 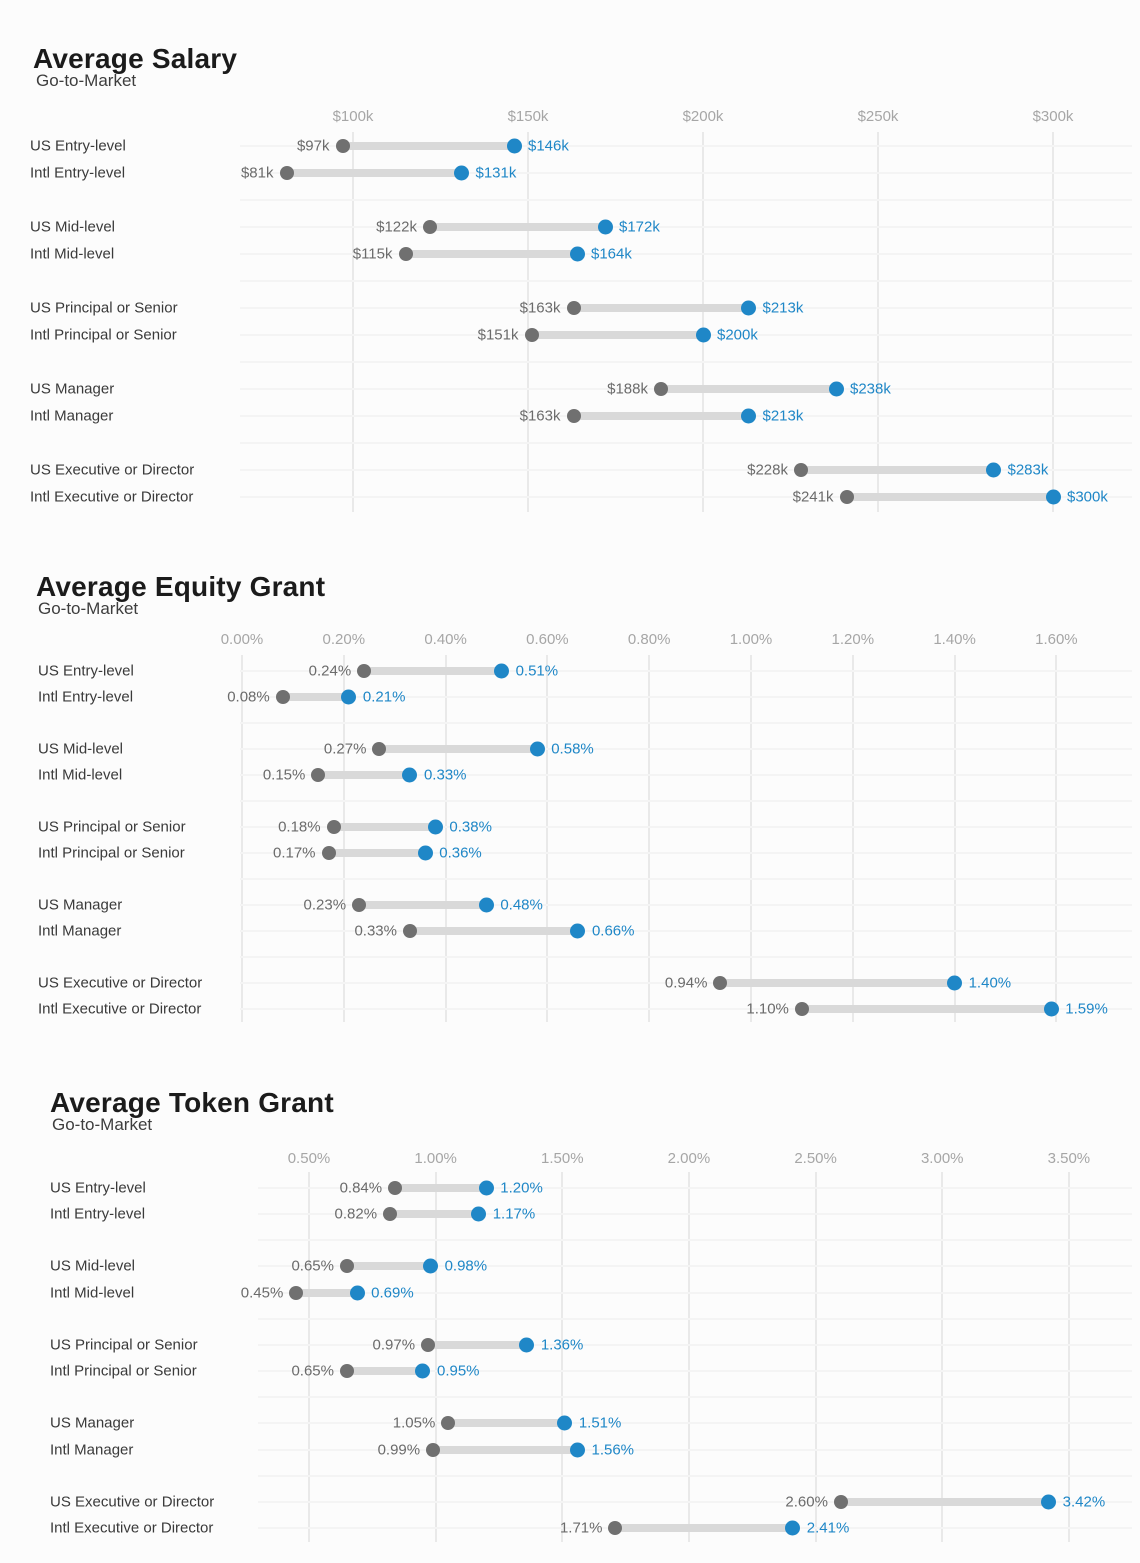 What do you see at coordinates (312, 1371) in the screenshot?
I see `low-value-label: 0.65%` at bounding box center [312, 1371].